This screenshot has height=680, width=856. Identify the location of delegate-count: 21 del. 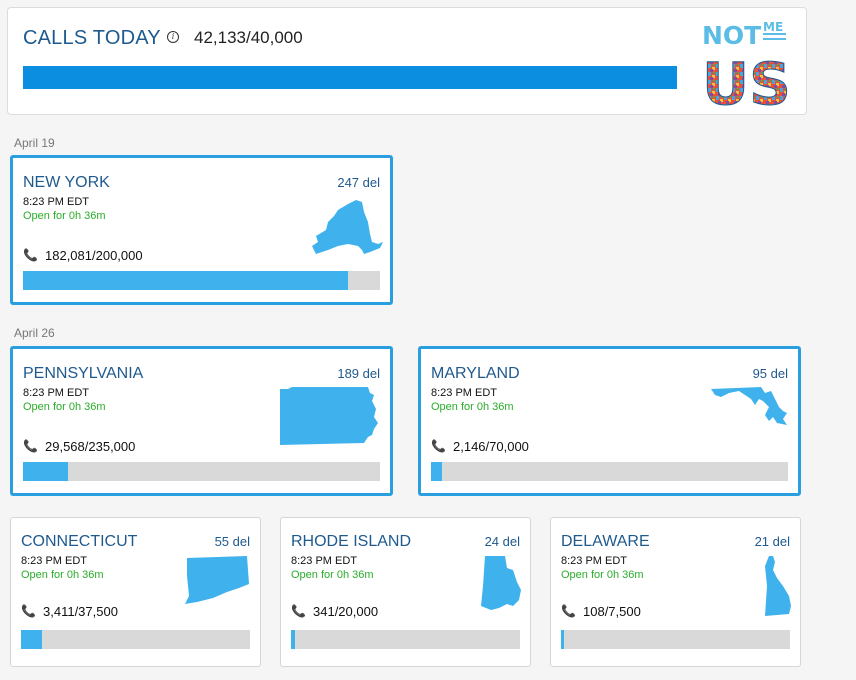
(772, 541).